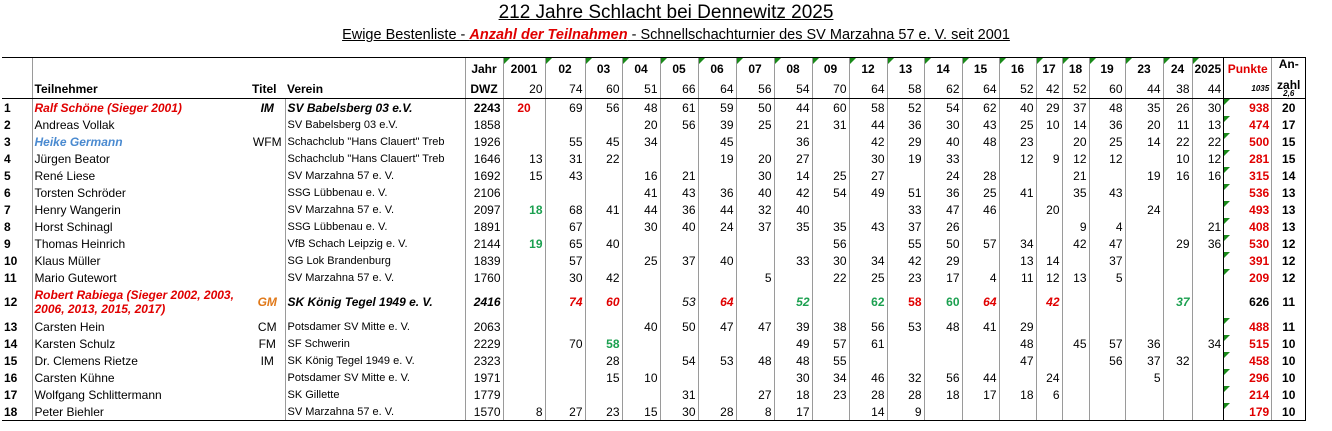 This screenshot has width=1332, height=431. Describe the element at coordinates (905, 68) in the screenshot. I see `header-year: 13` at that location.